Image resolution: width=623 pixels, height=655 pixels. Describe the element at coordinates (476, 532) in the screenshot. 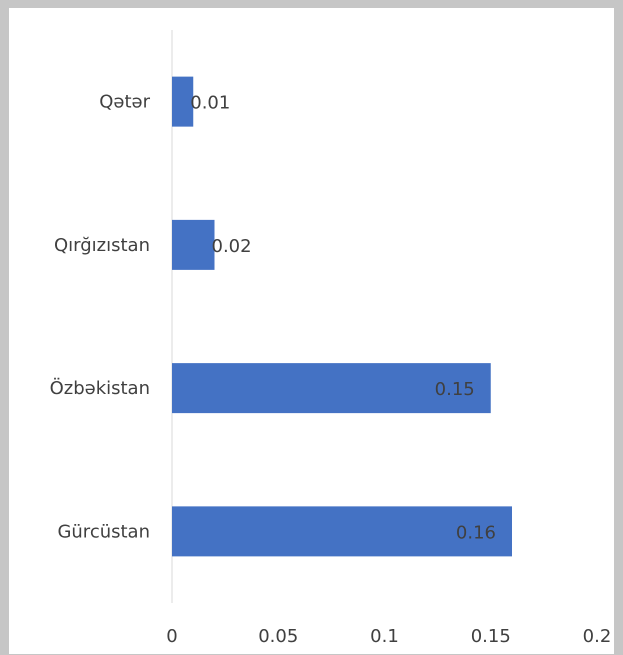

I see `data-label: 0.16` at that location.